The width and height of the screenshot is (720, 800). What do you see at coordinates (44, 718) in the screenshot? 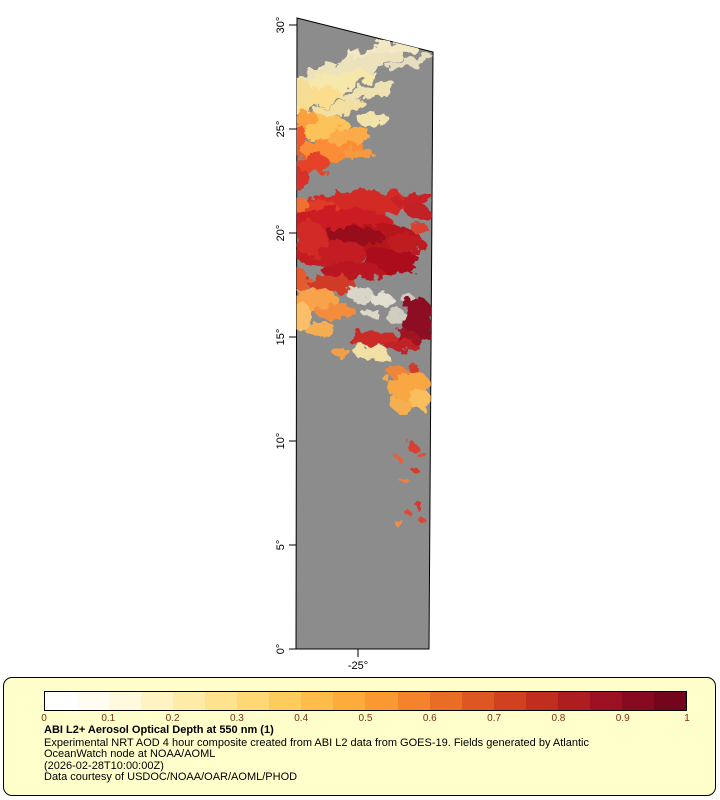
I see `colorbar-tick-label: 0` at bounding box center [44, 718].